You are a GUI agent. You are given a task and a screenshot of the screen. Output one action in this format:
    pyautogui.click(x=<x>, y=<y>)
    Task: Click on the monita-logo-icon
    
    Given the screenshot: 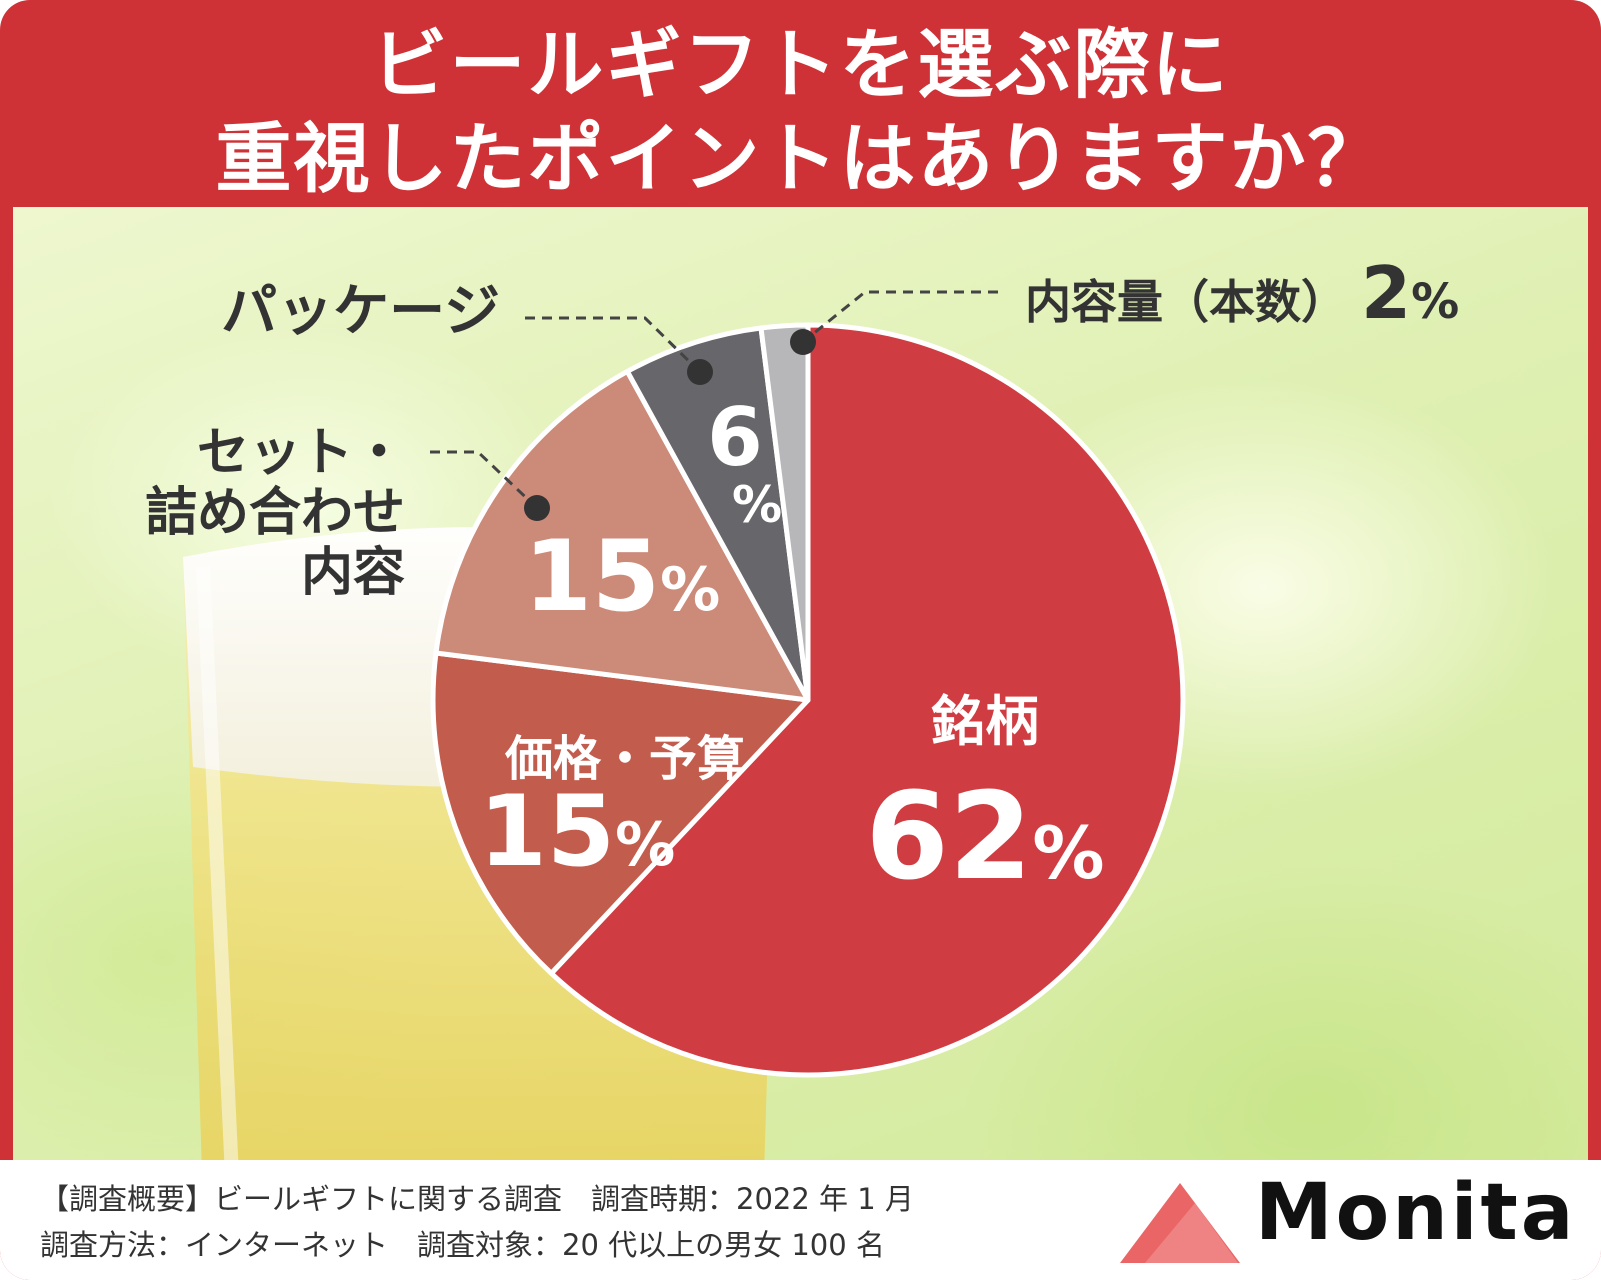 What is the action you would take?
    pyautogui.click(x=1180, y=1223)
    